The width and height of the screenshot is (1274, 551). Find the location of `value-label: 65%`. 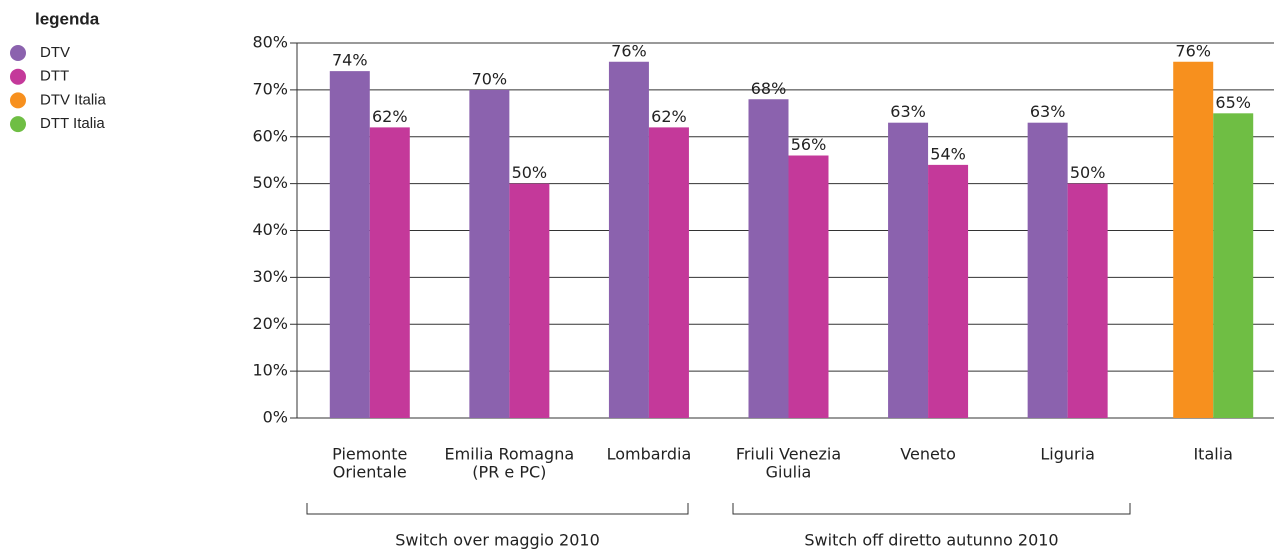

value-label: 65% is located at coordinates (1233, 102).